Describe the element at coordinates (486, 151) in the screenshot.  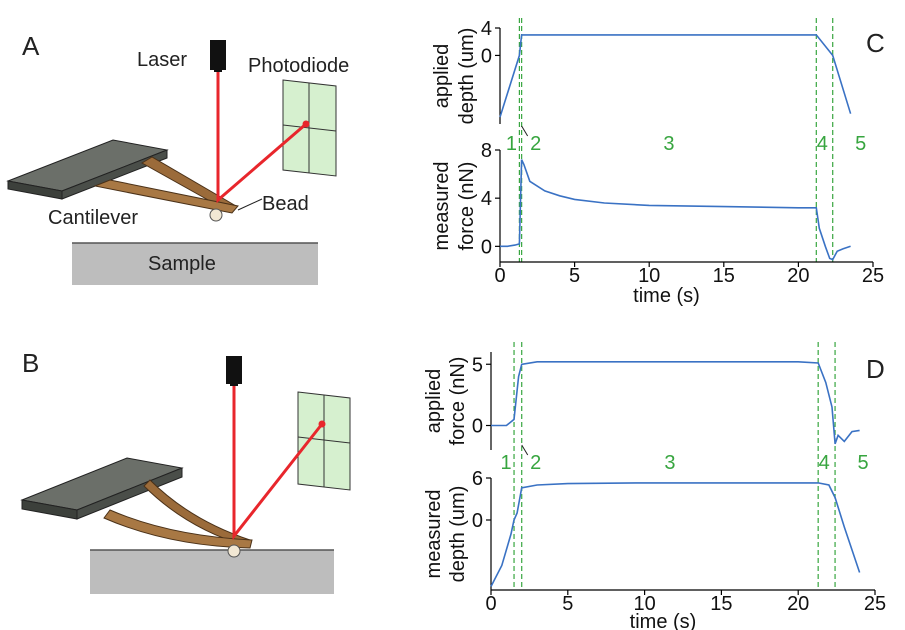
I see `y-tick-label: 8` at that location.